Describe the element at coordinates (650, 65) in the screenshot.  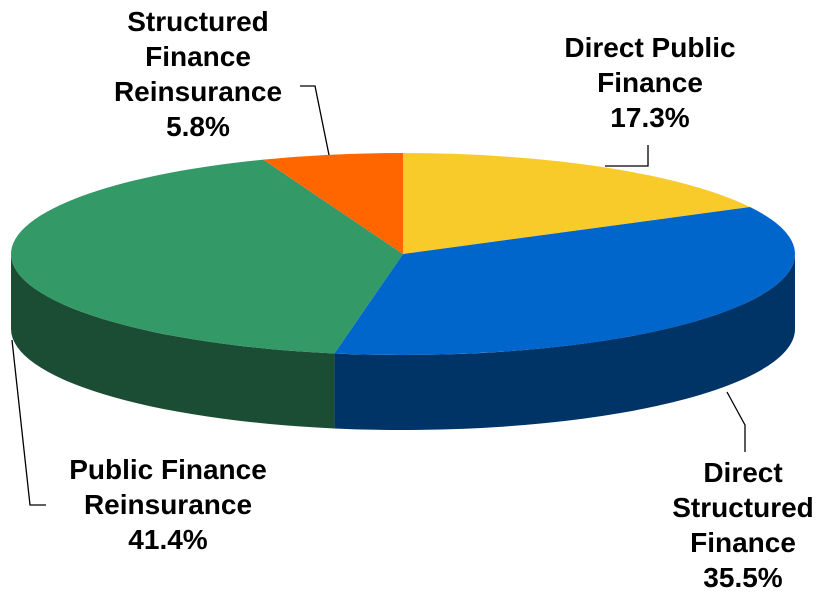
I see `category-label: Direct Public Finance` at that location.